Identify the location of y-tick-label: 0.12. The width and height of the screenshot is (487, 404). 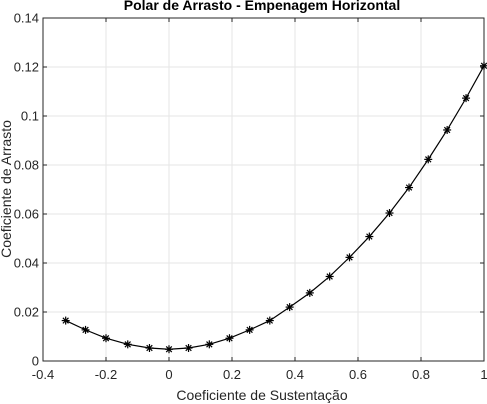
(26, 67).